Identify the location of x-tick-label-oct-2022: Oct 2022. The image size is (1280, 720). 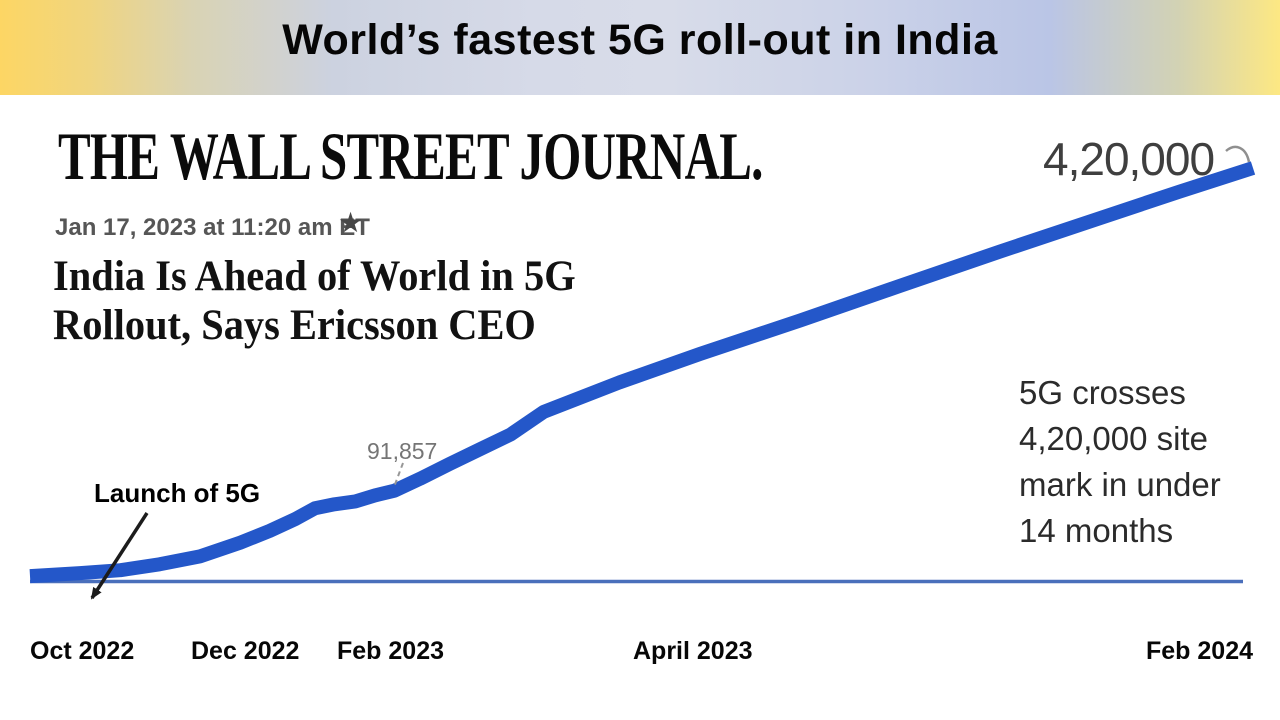
(82, 651).